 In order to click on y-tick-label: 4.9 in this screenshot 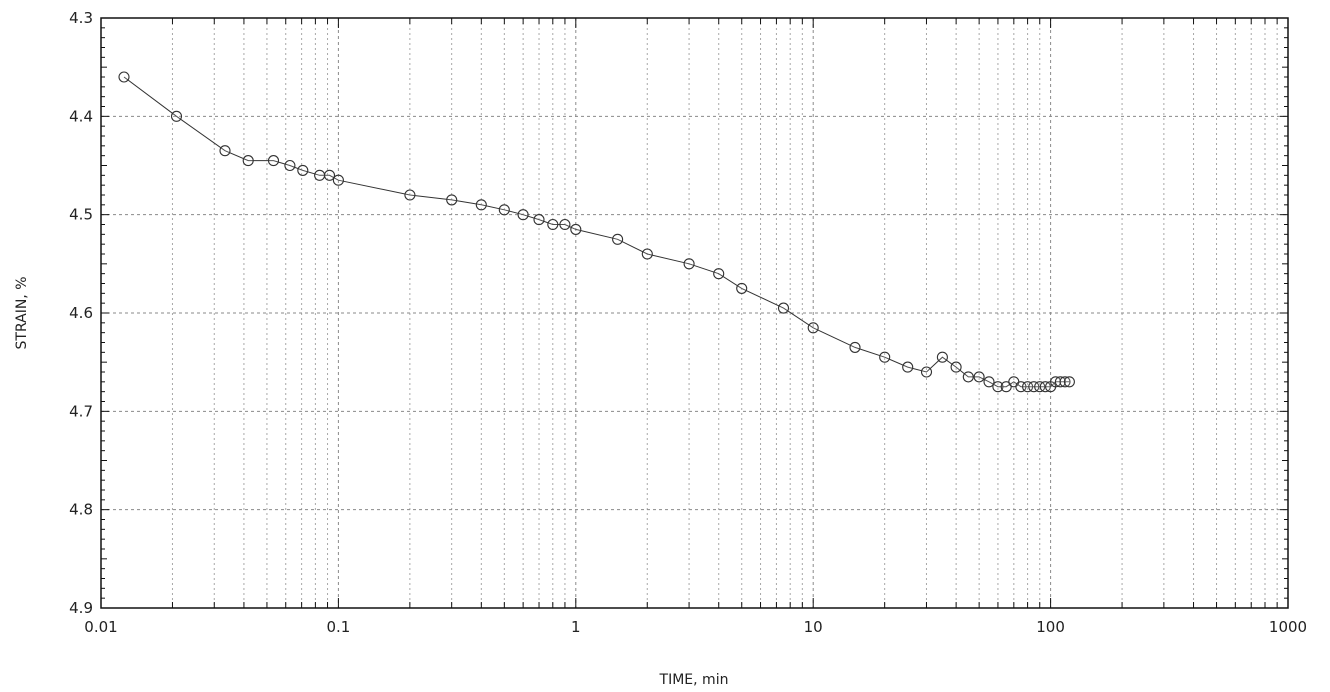, I will do `click(81, 608)`.